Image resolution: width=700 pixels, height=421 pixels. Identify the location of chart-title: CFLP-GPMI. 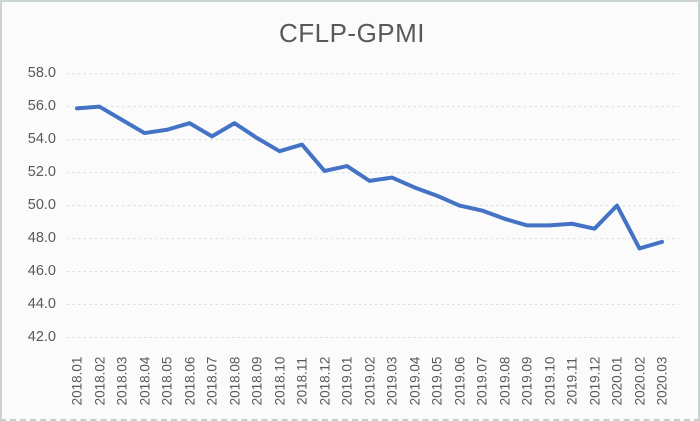
(352, 33).